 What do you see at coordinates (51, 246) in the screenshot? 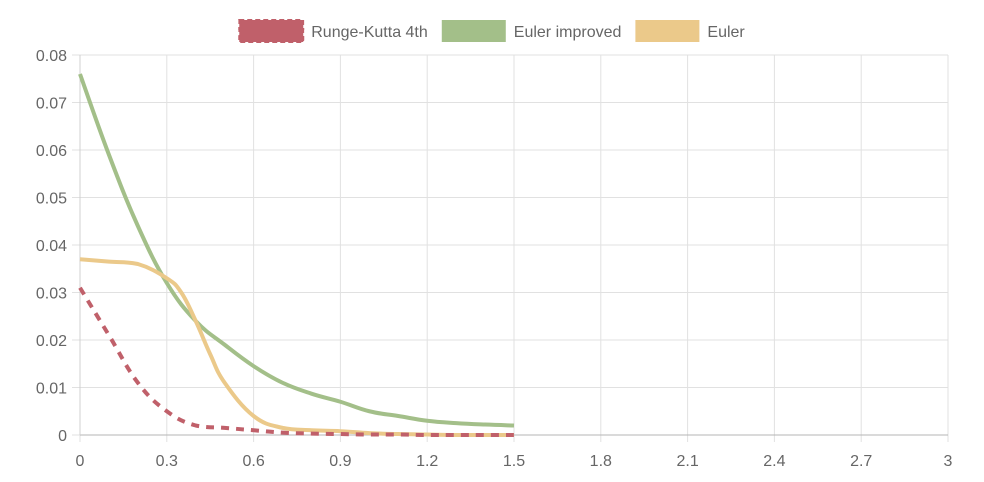
I see `y-tick-label: 0.04` at bounding box center [51, 246].